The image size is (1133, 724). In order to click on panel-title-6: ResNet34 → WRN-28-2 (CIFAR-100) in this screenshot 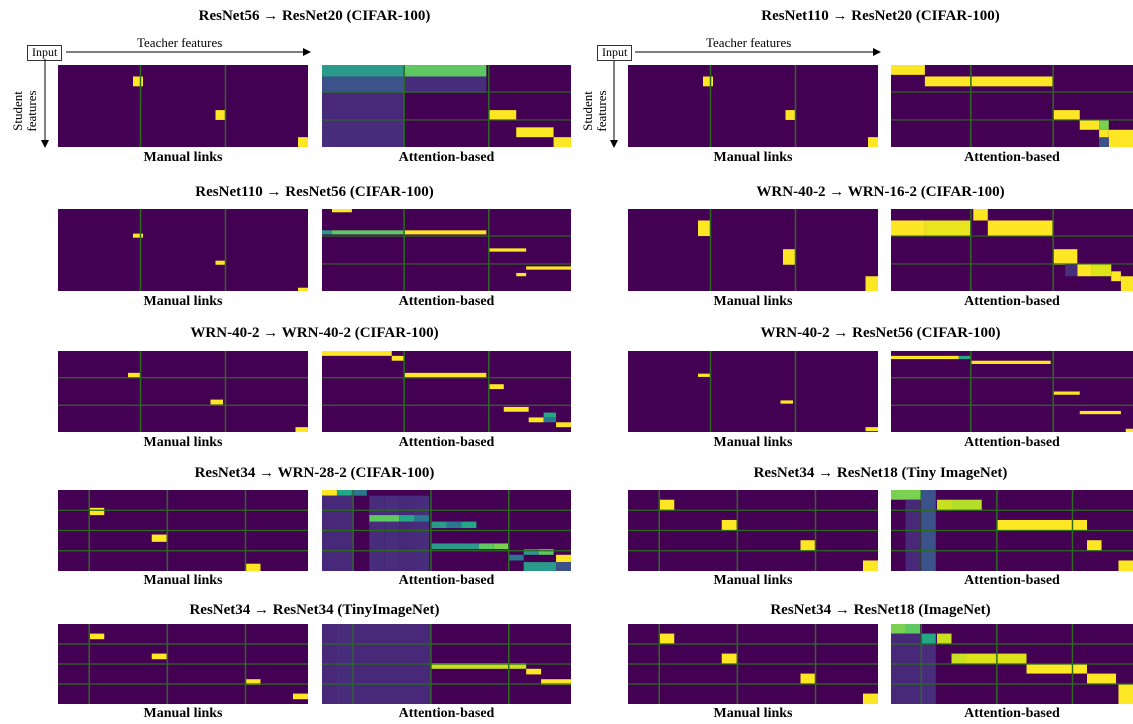, I will do `click(314, 473)`.